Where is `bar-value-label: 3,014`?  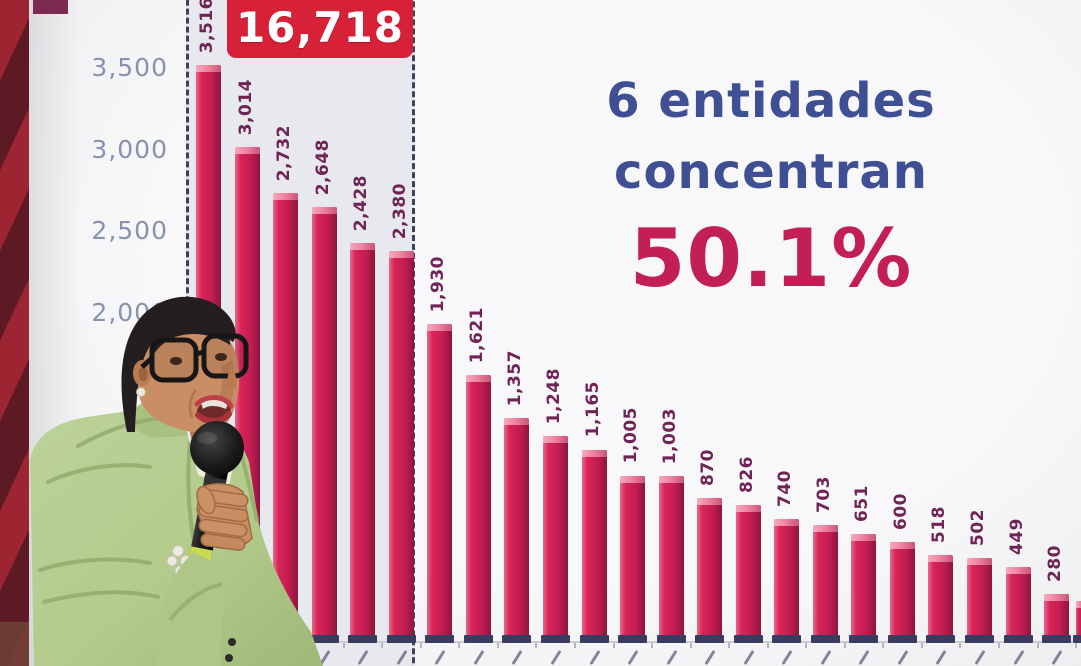
bar-value-label: 3,014 is located at coordinates (245, 107).